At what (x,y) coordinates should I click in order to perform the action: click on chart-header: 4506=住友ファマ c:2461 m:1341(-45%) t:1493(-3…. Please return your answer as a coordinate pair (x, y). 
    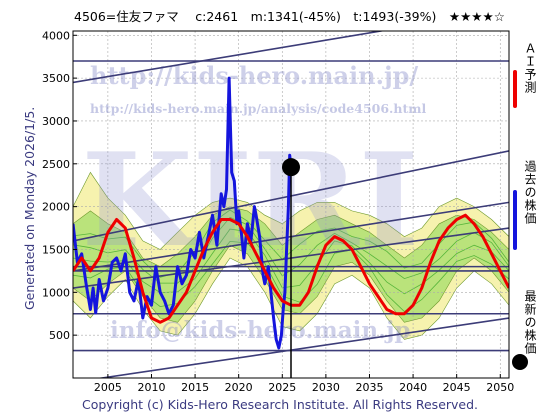
    Looking at the image, I should click on (289, 16).